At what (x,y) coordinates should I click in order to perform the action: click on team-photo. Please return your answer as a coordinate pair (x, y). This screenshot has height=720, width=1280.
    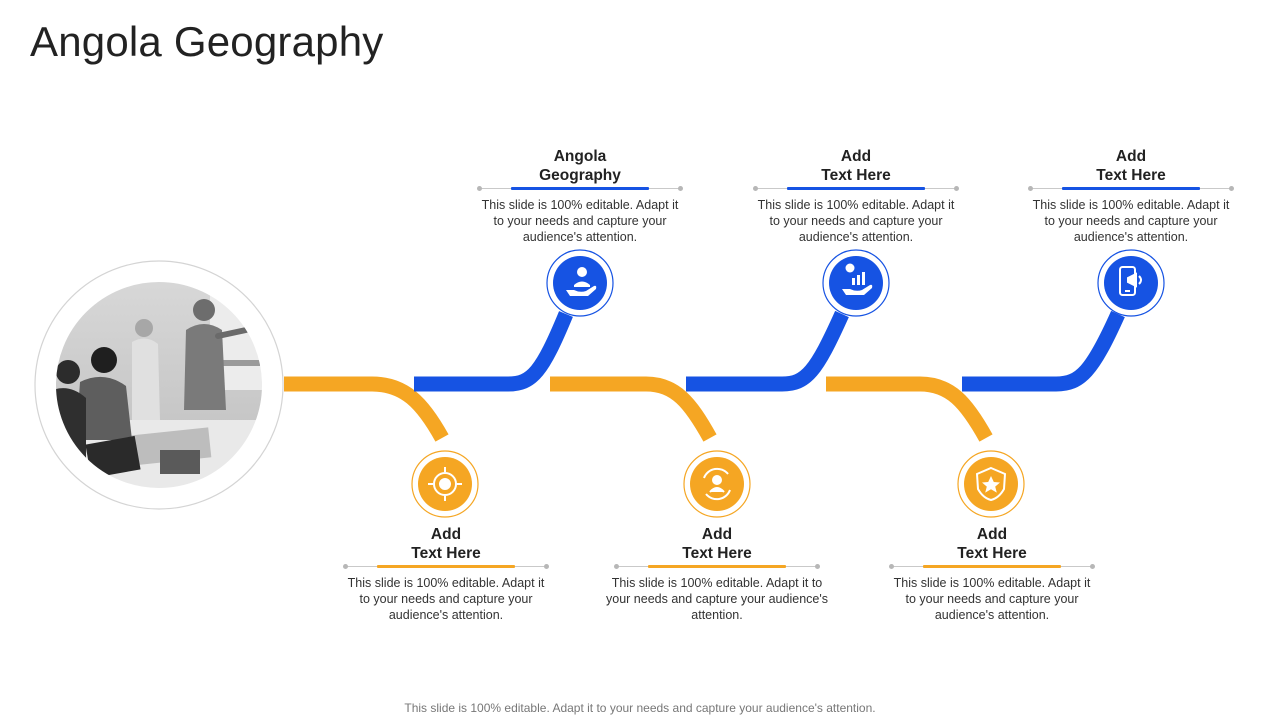
    Looking at the image, I should click on (159, 385).